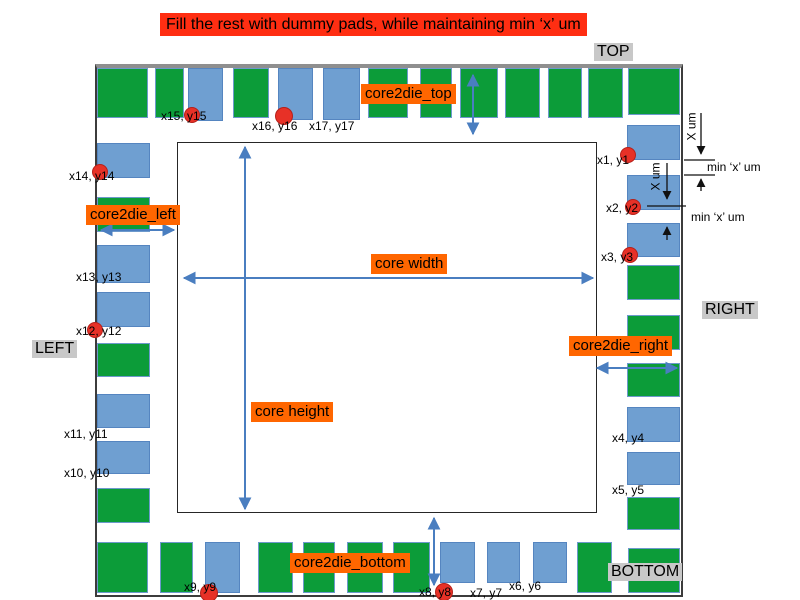 This screenshot has width=800, height=600. Describe the element at coordinates (734, 167) in the screenshot. I see `min-x-um-label-1: min ‘x’ um` at that location.